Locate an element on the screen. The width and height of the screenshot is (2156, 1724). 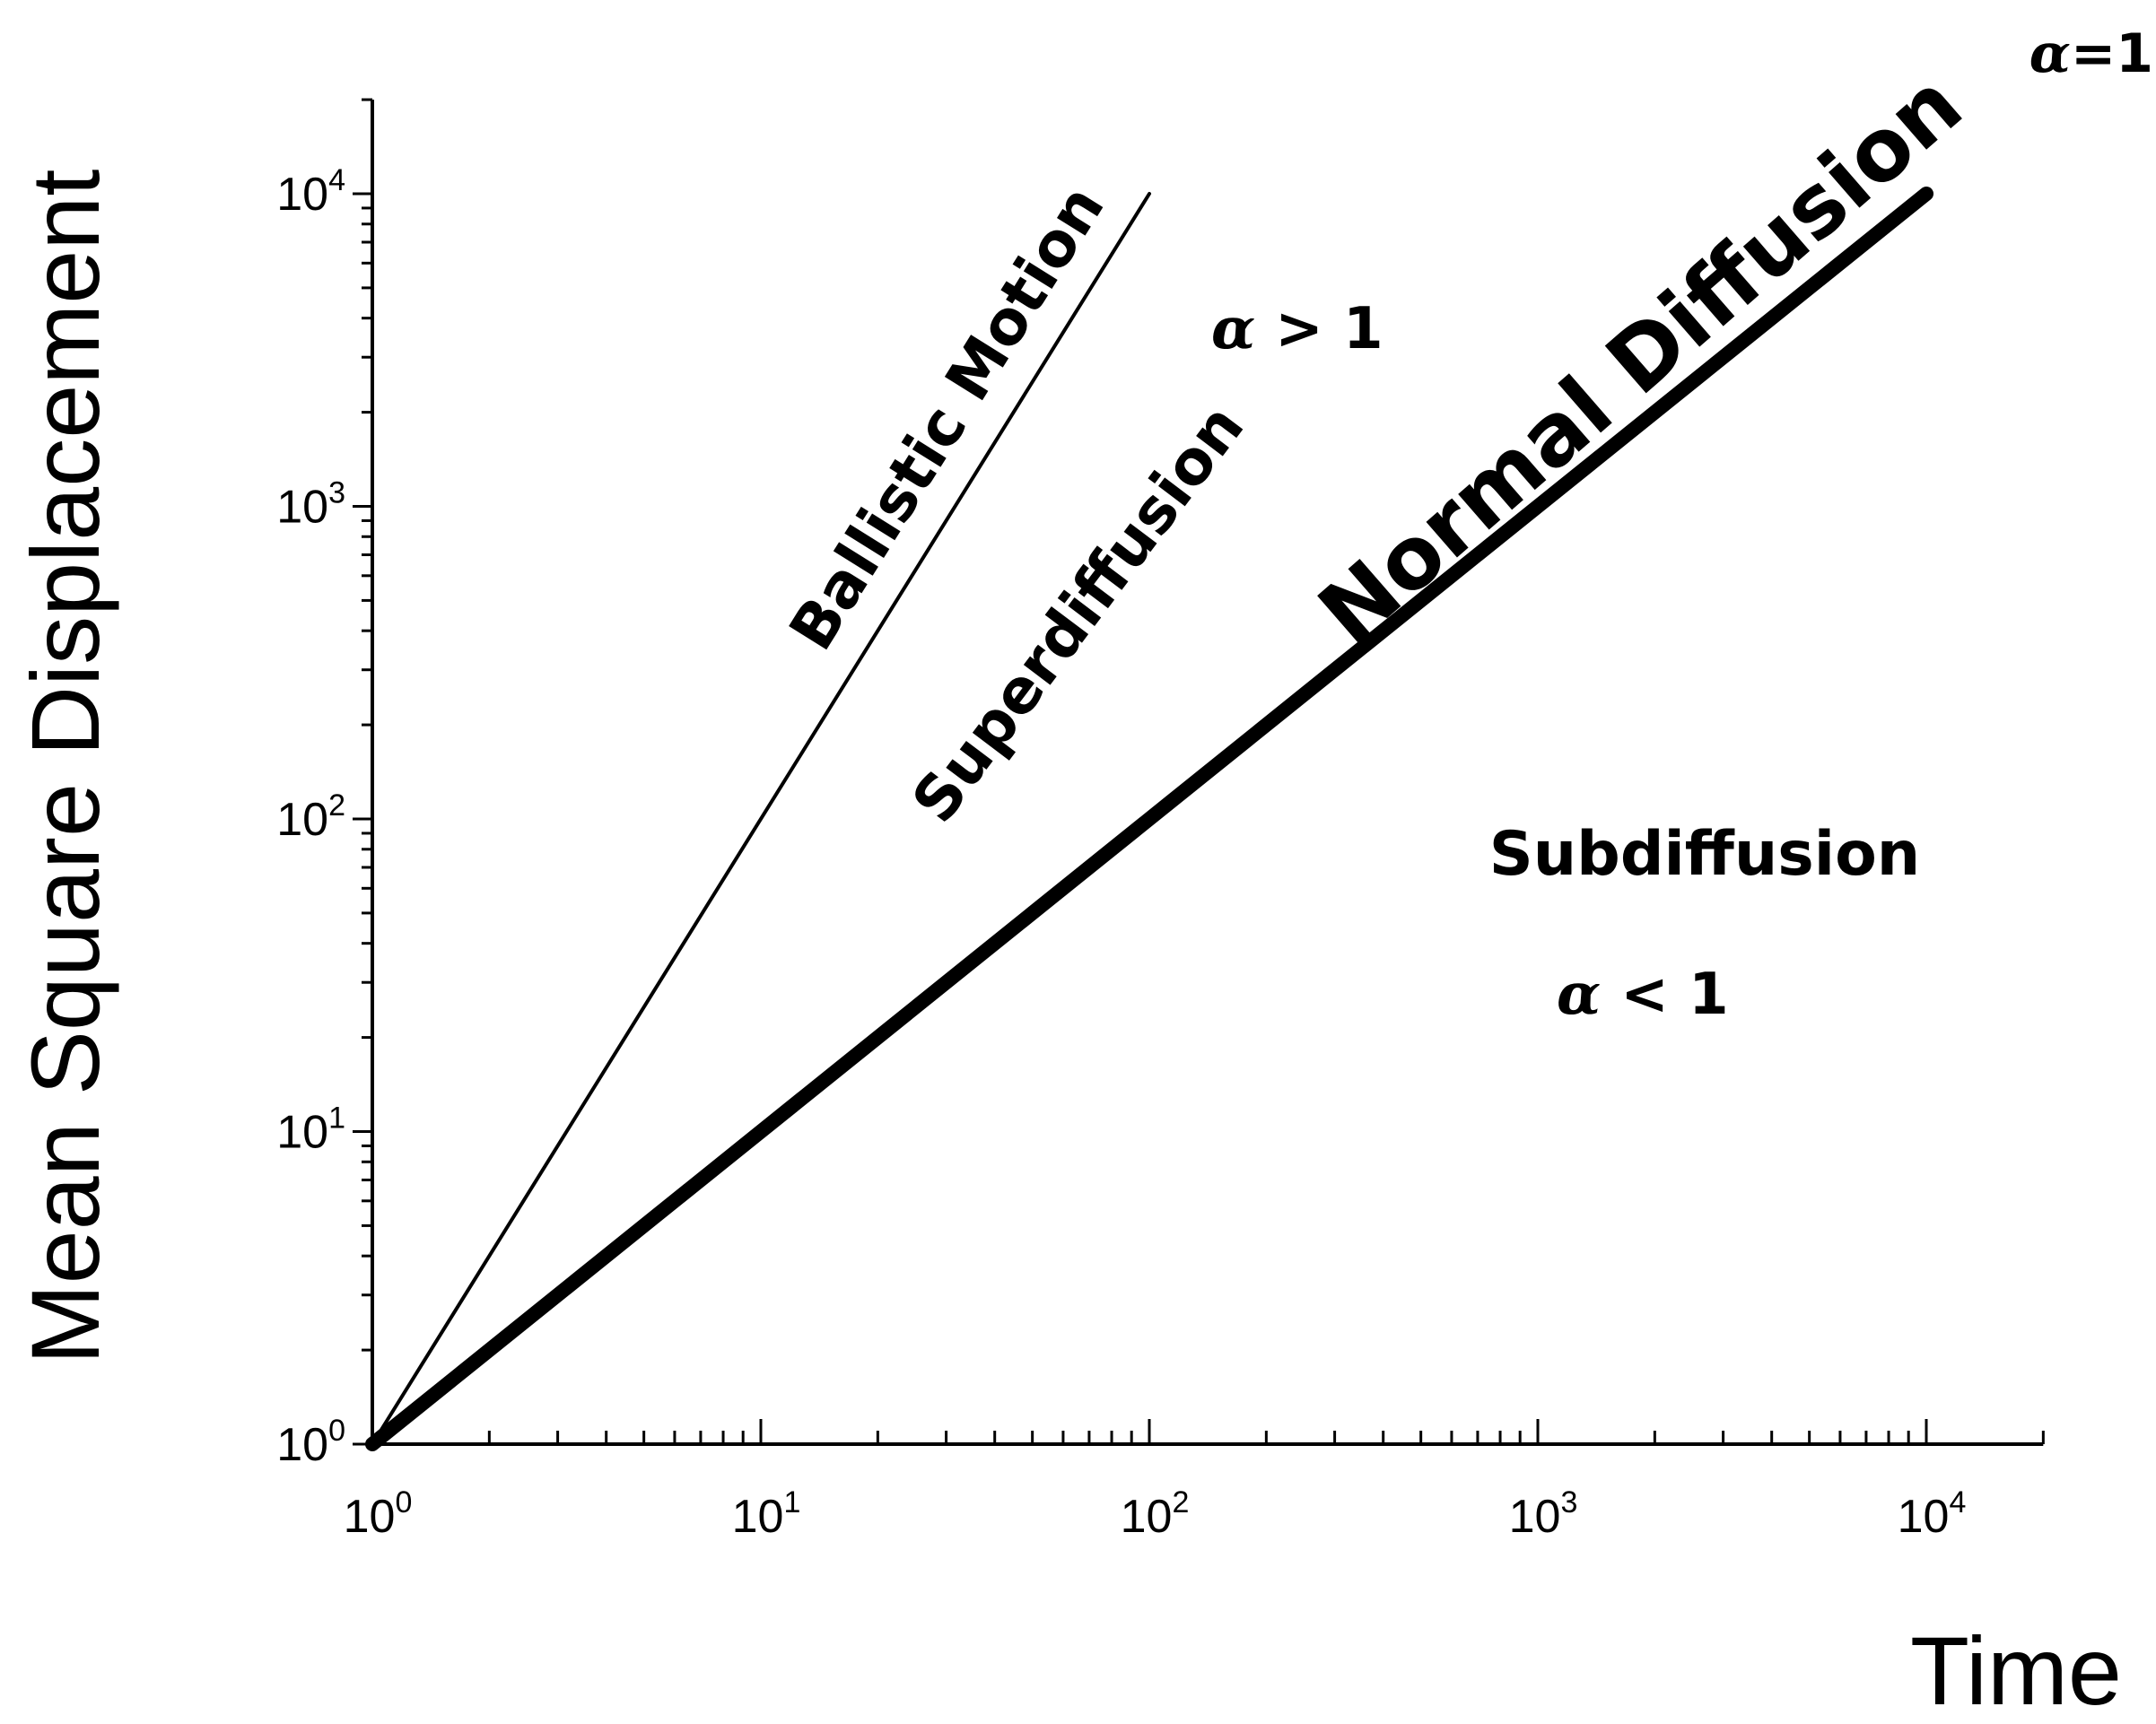
annotation-alpha-equals-one: α=1 is located at coordinates (2091, 54).